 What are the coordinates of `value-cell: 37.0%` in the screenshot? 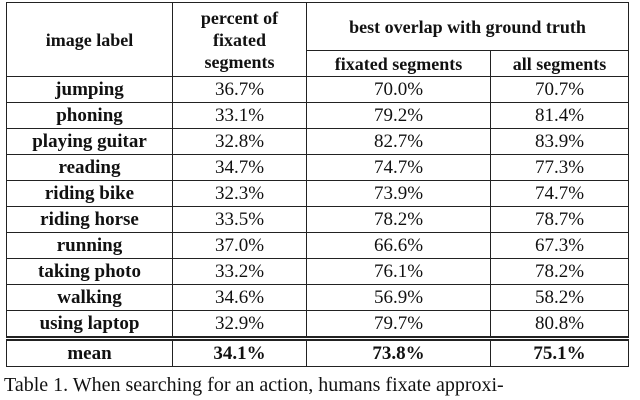 It's located at (239, 245).